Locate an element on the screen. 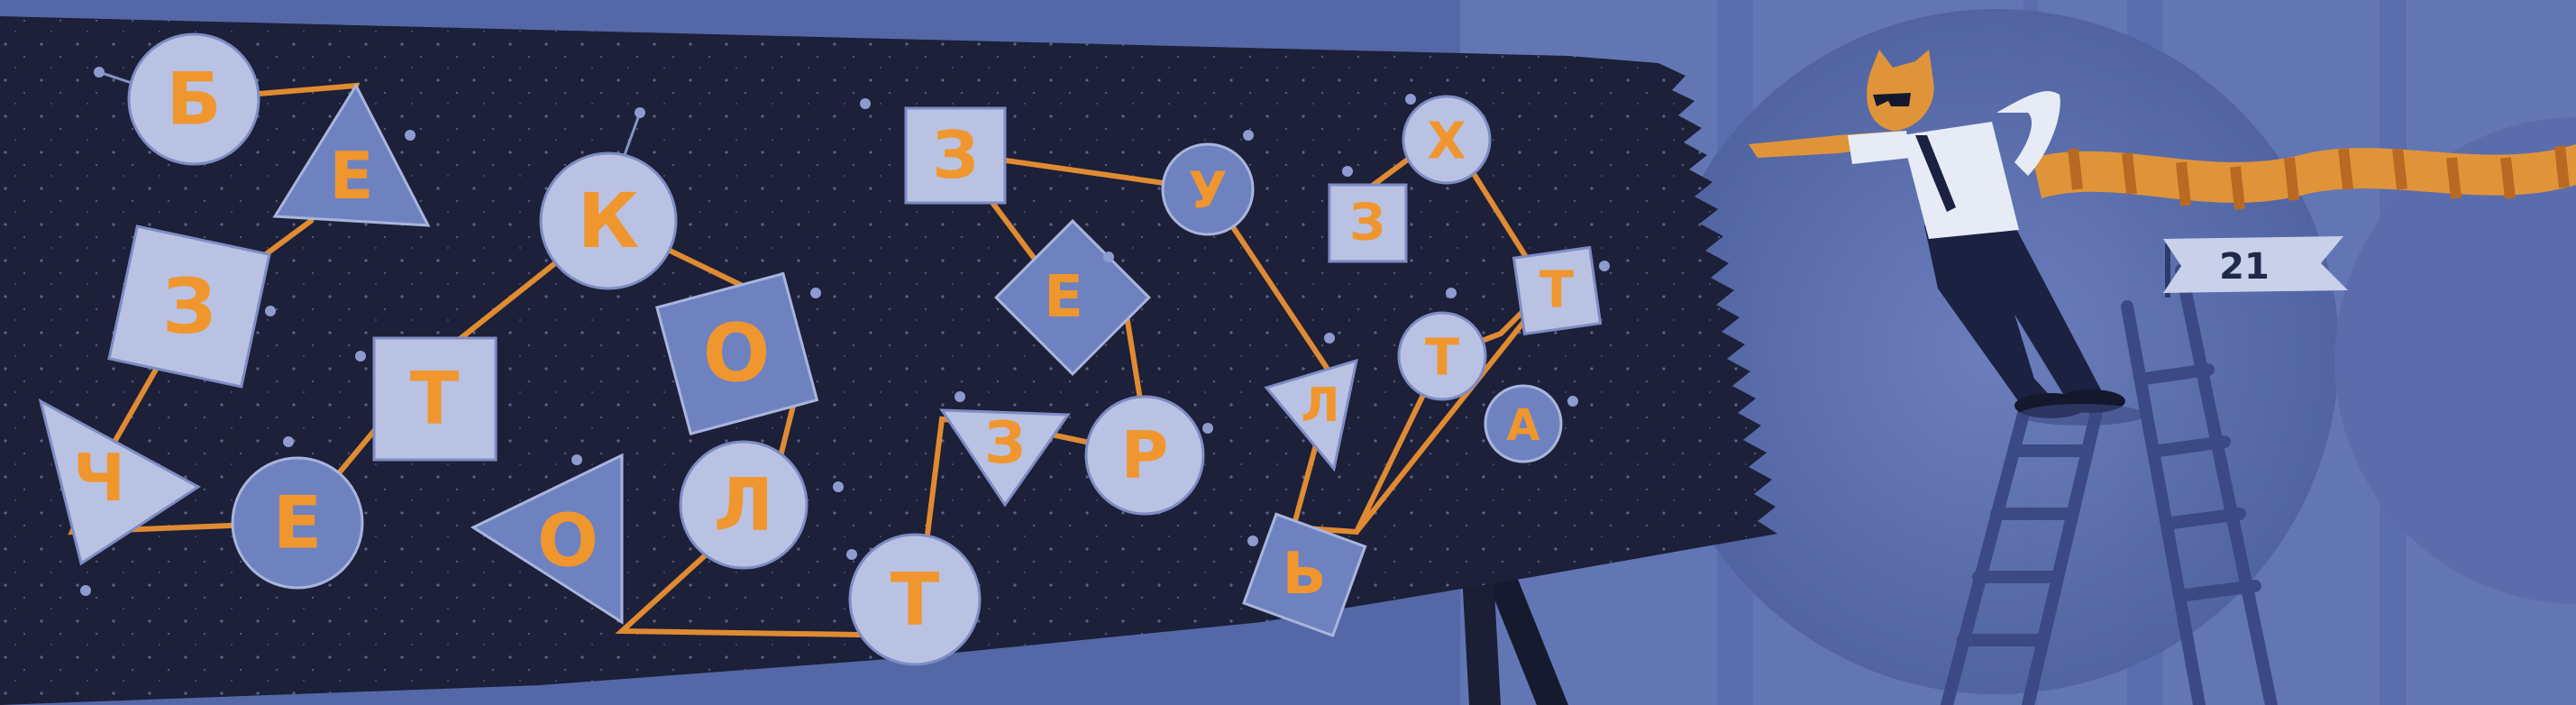 The image size is (2576, 705). number-flag: 21 is located at coordinates (2255, 267).